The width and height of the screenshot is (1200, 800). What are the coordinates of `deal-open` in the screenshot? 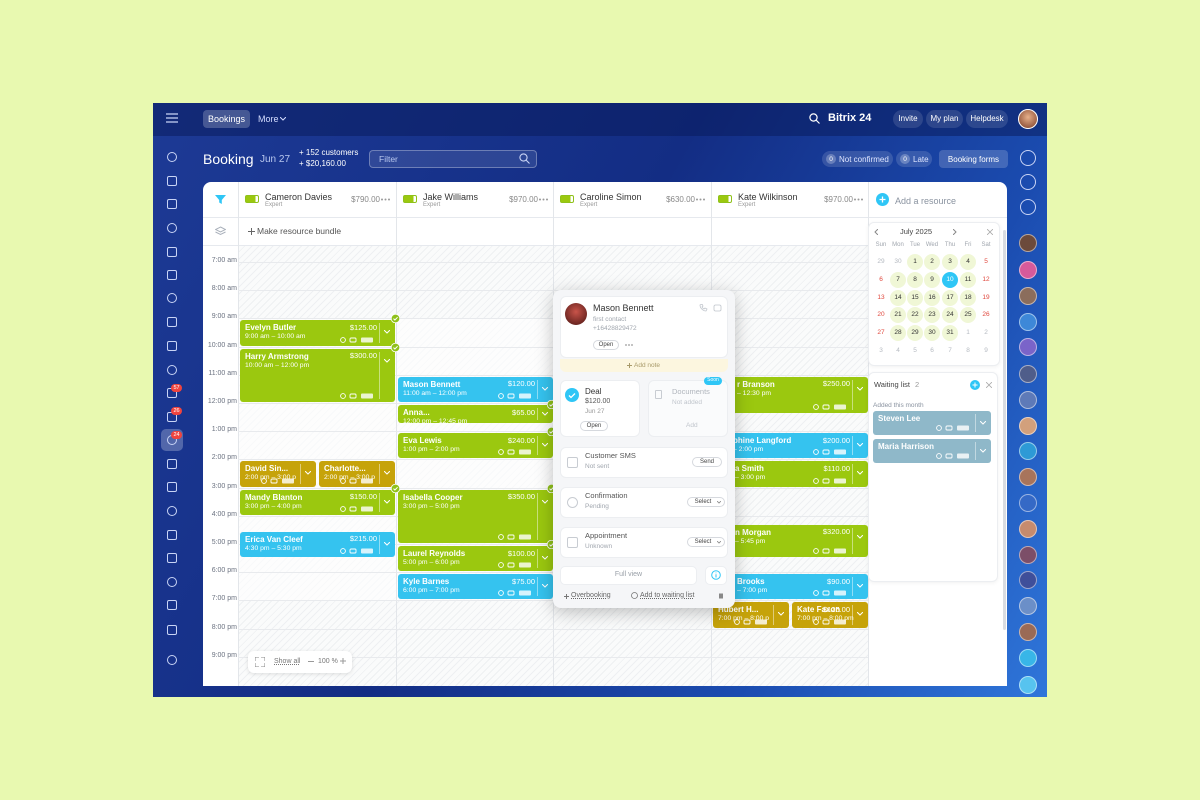 It's located at (594, 426).